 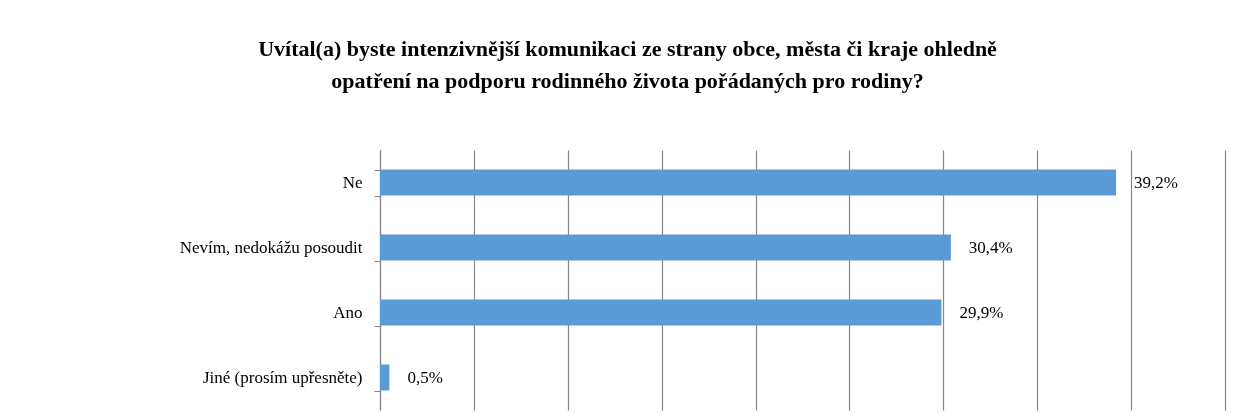 What do you see at coordinates (282, 377) in the screenshot?
I see `y-tick-label: Jiné (prosím upřesněte)` at bounding box center [282, 377].